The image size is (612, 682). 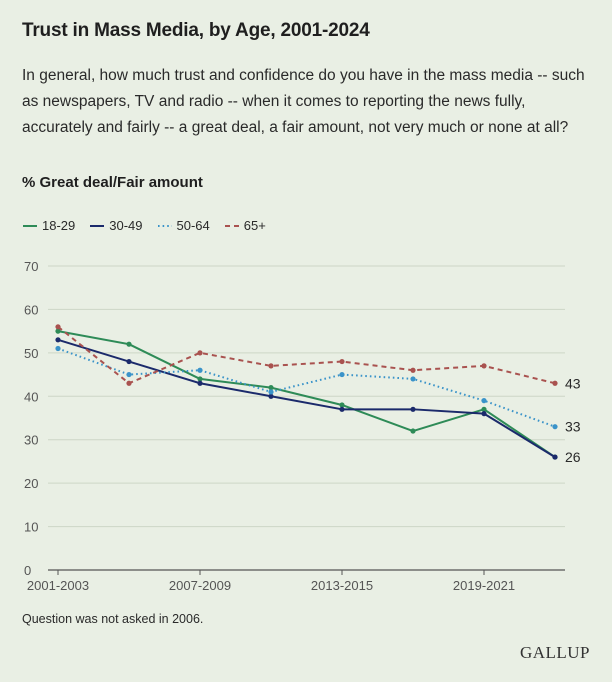 I want to click on legend-item-18-29: 18-29, so click(x=48, y=225).